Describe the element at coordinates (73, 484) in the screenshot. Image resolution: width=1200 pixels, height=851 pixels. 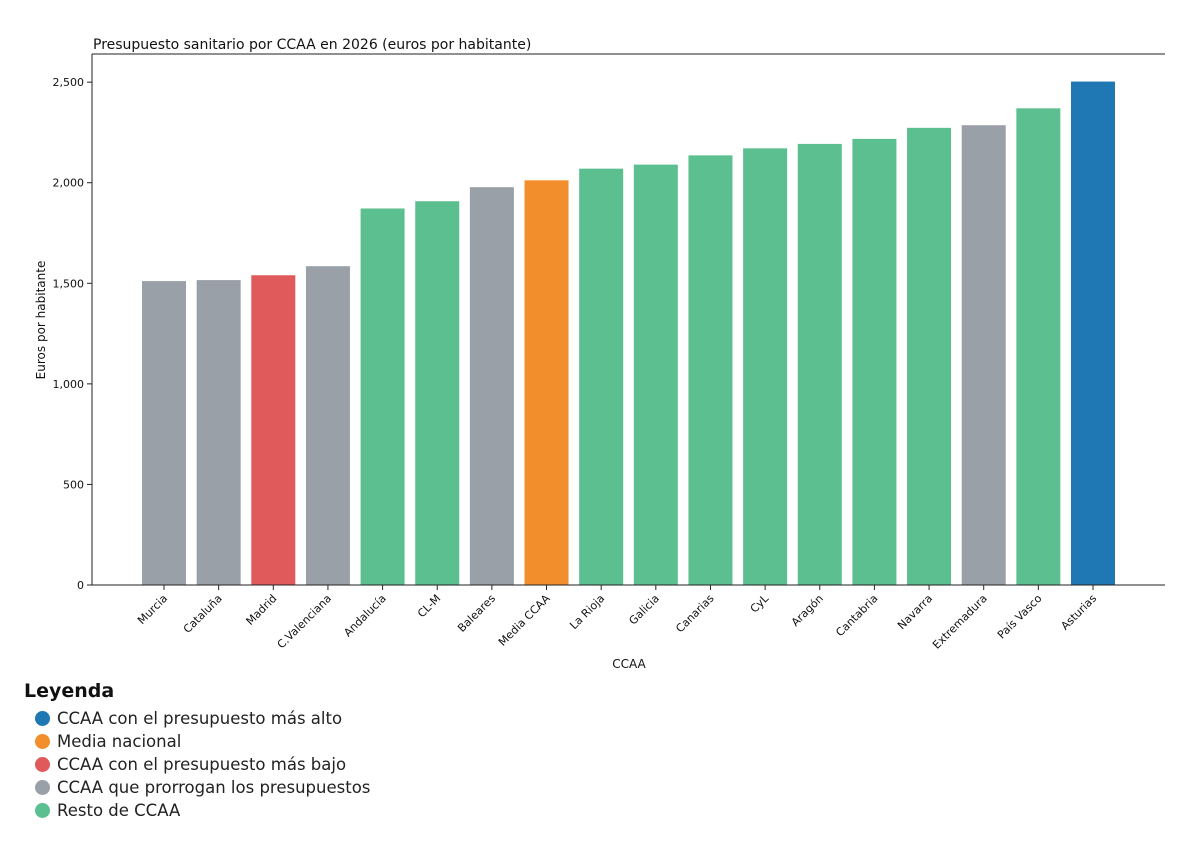
I see `y-tick-label: 500` at that location.